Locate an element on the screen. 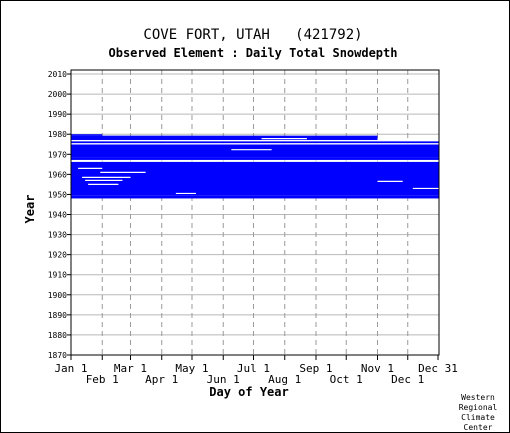 This screenshot has width=510, height=433. gap-layer is located at coordinates (255, 166).